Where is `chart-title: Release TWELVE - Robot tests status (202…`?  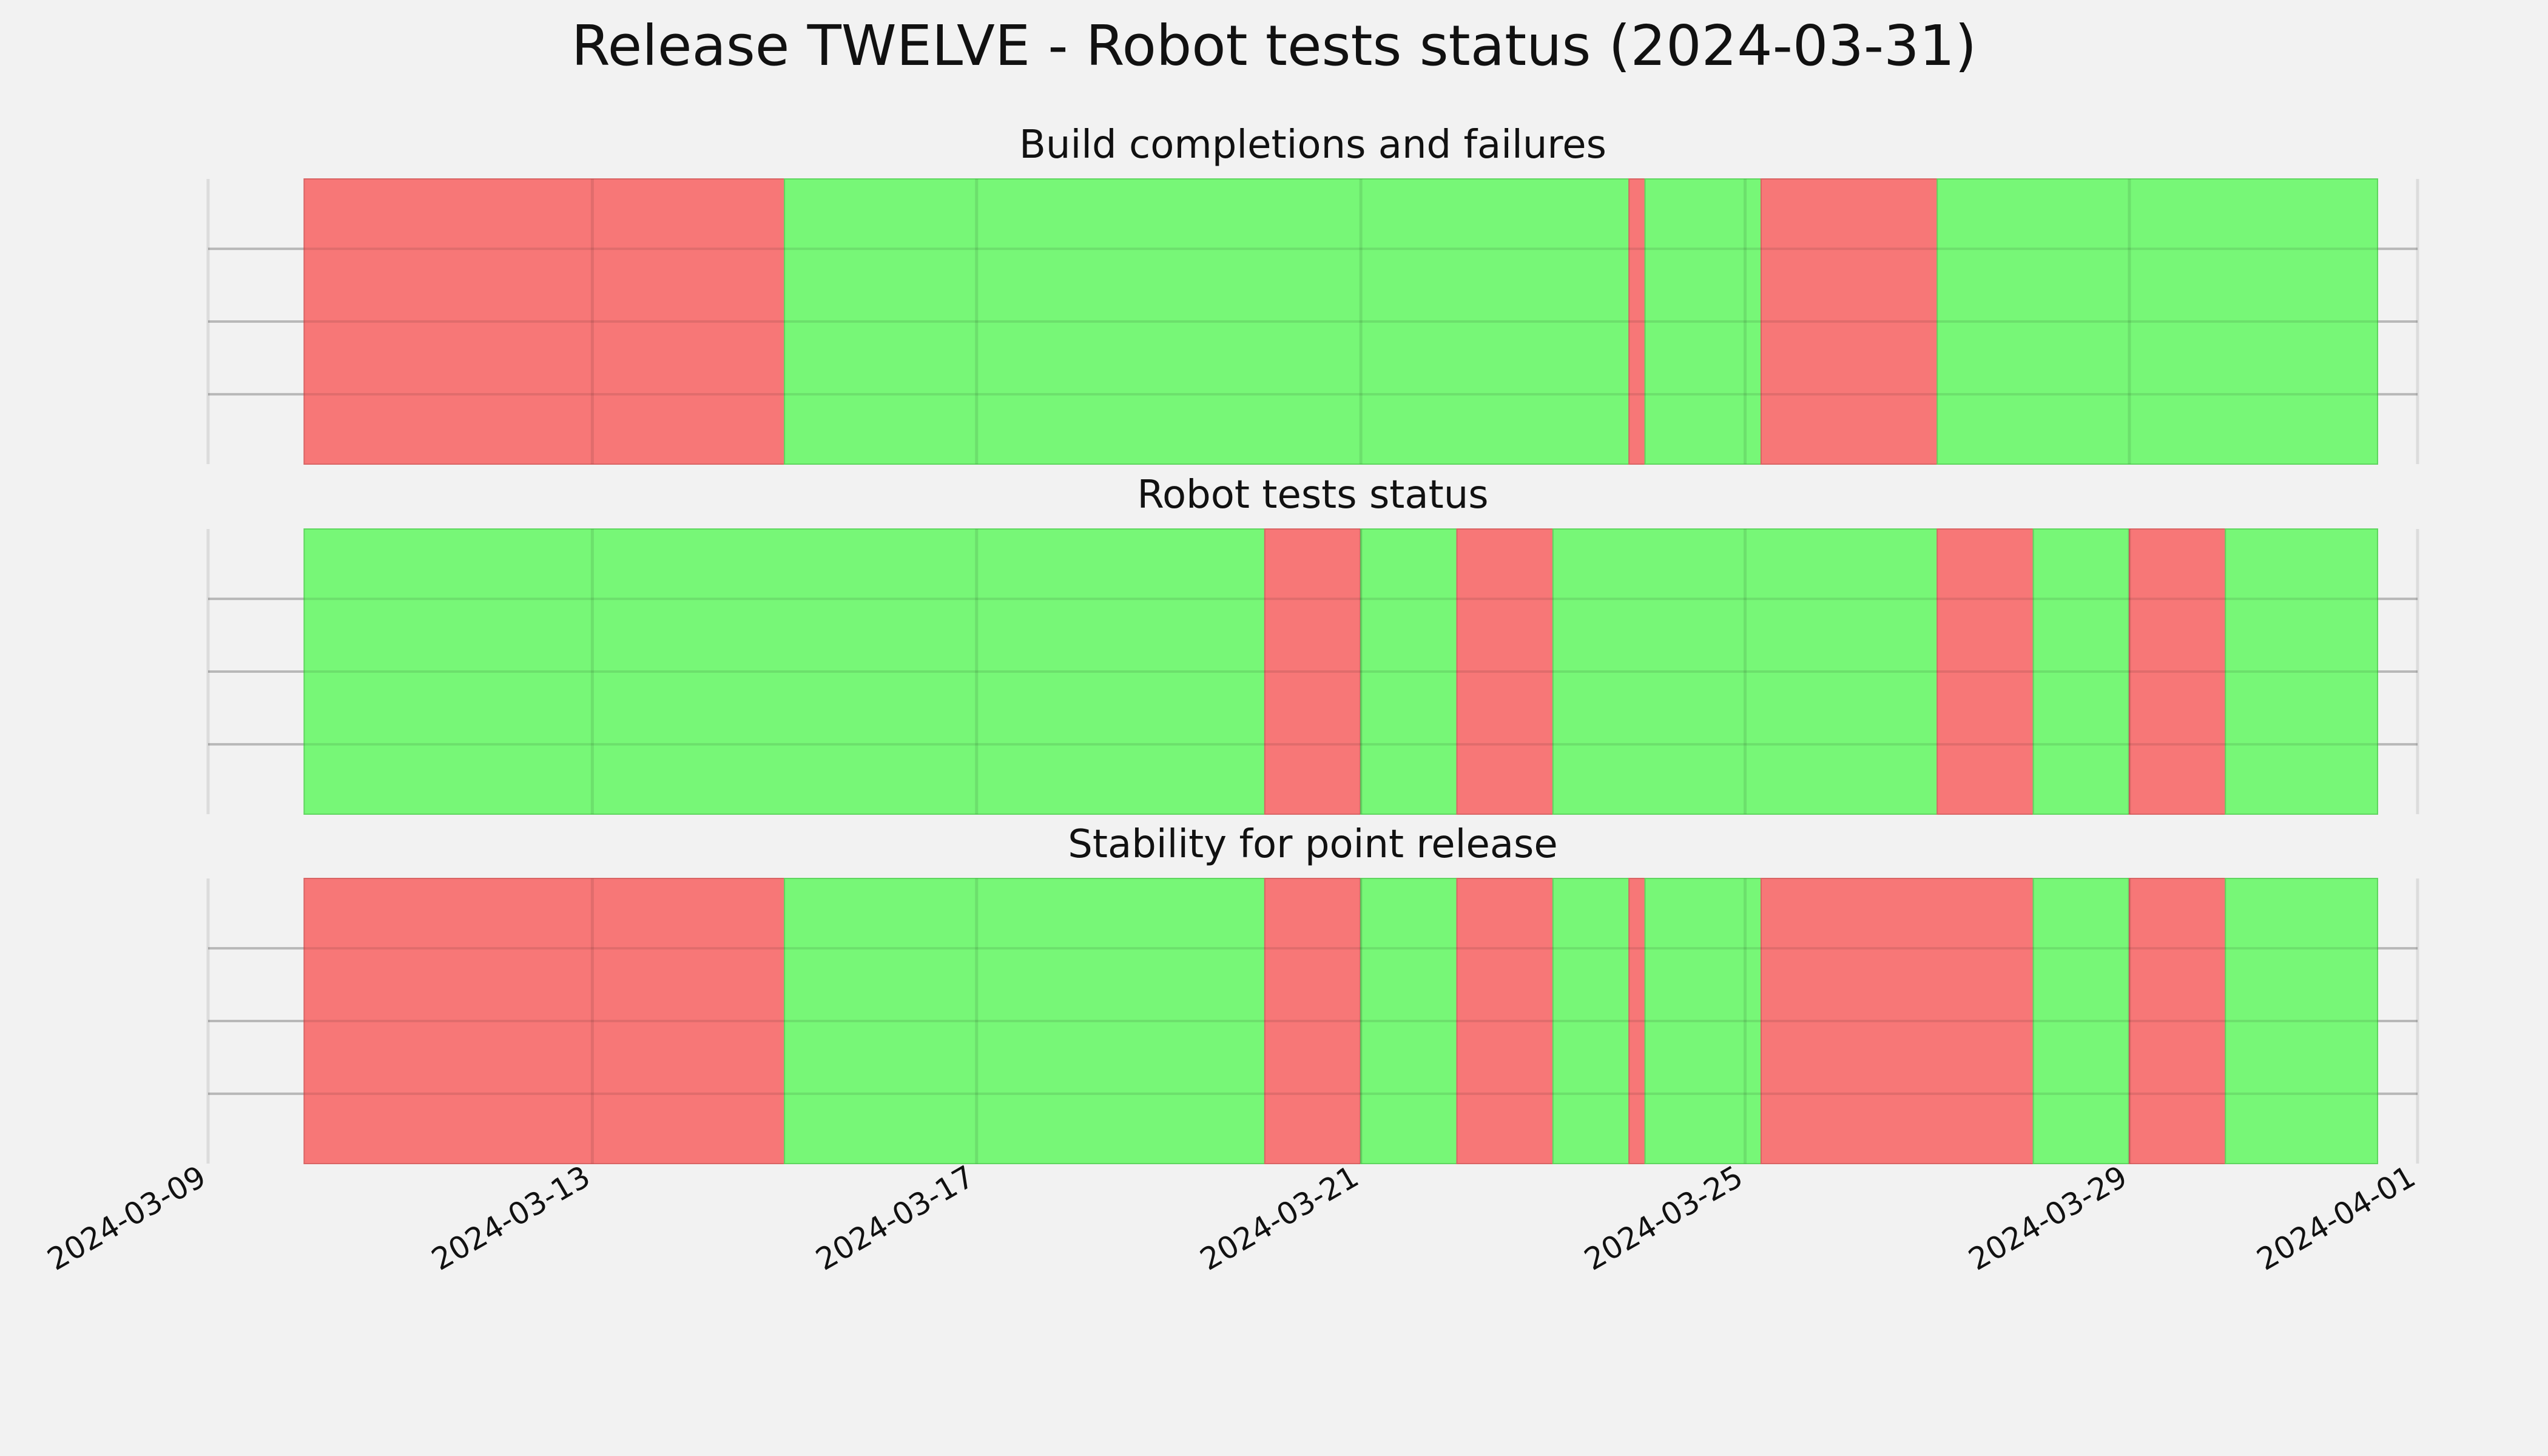
chart-title: Release TWELVE - Robot tests status (202… is located at coordinates (1274, 45).